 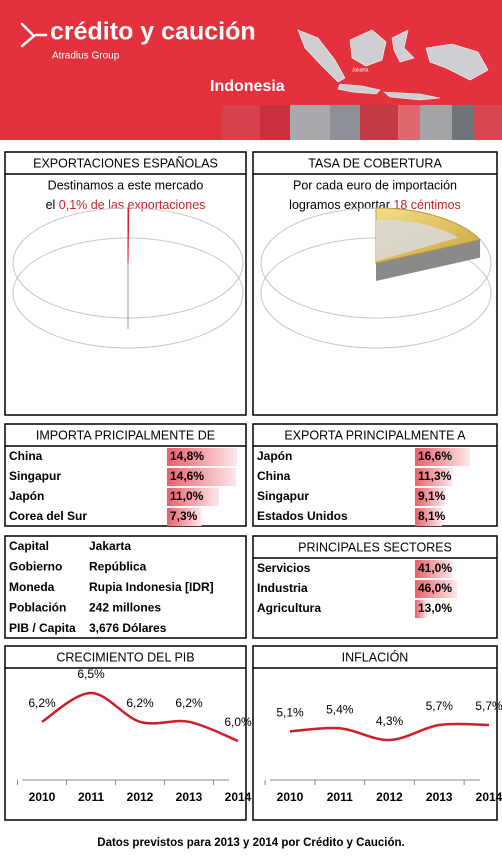 I want to click on caption-text: logramos exportar, so click(x=339, y=205).